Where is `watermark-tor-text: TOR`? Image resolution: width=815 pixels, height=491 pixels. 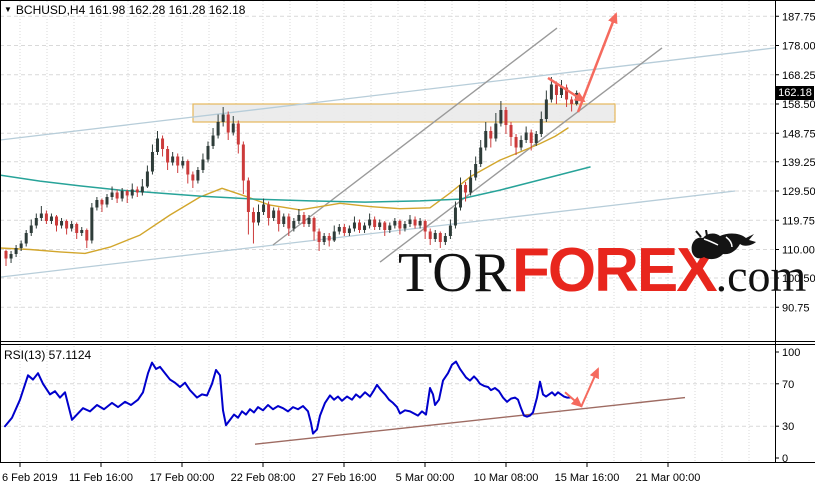
watermark-tor-text: TOR is located at coordinates (455, 273).